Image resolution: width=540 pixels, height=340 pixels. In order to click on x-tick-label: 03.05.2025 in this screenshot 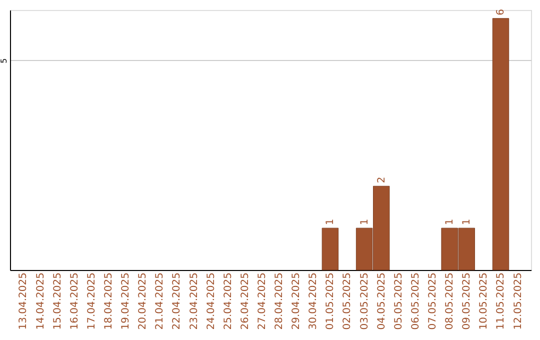, I will do `click(364, 301)`.